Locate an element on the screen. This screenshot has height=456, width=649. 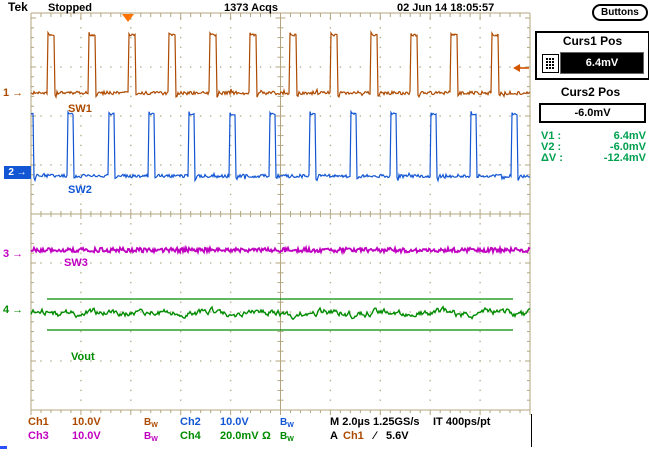
dv-value: -12.4mV is located at coordinates (624, 158).